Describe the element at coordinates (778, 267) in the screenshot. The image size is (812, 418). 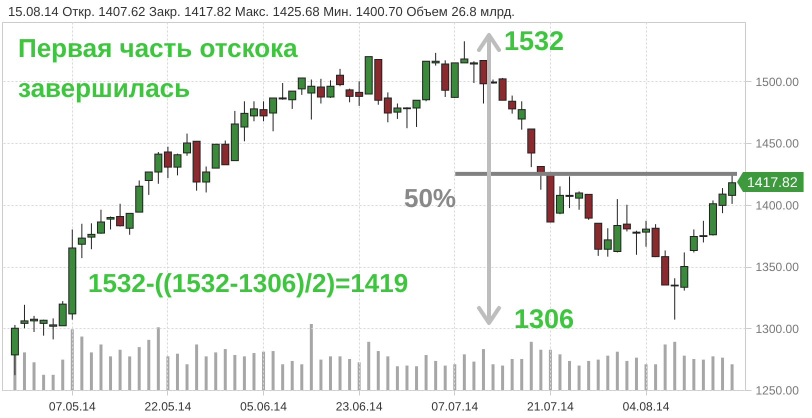
I see `y-tick-label: 1350.00` at that location.